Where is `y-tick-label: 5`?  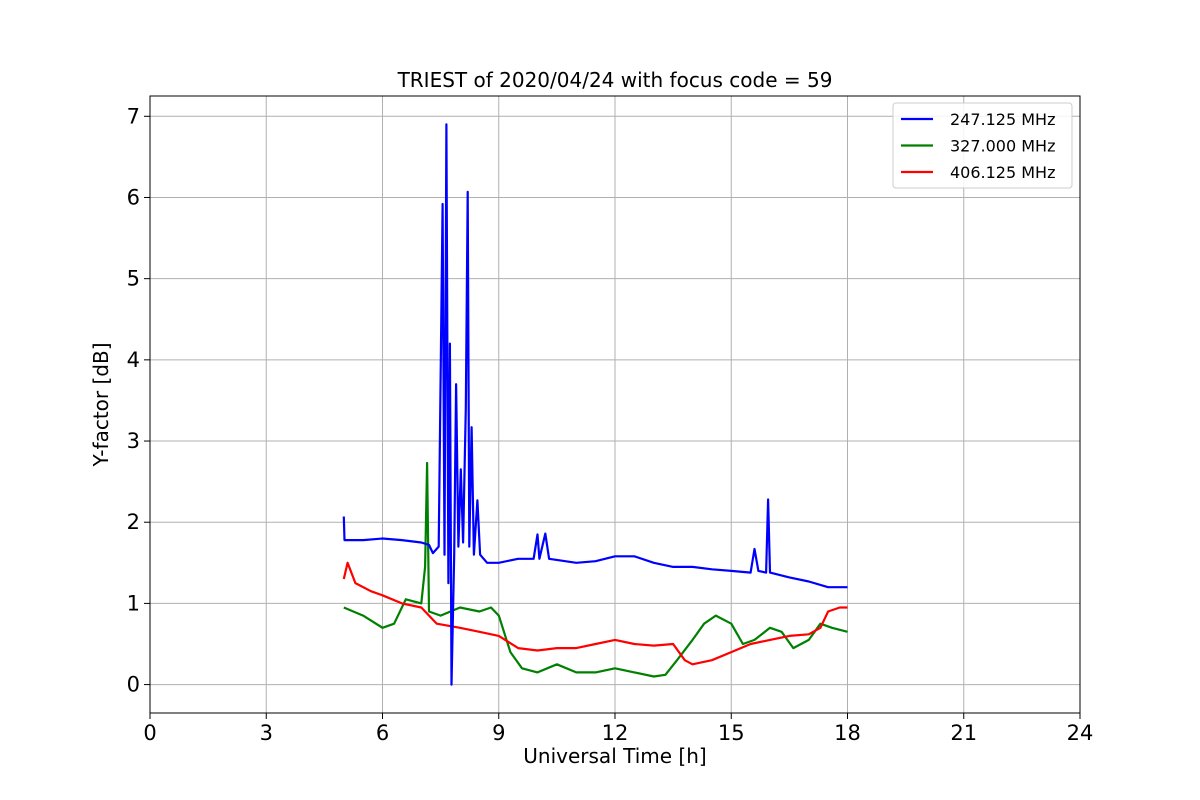
y-tick-label: 5 is located at coordinates (133, 279).